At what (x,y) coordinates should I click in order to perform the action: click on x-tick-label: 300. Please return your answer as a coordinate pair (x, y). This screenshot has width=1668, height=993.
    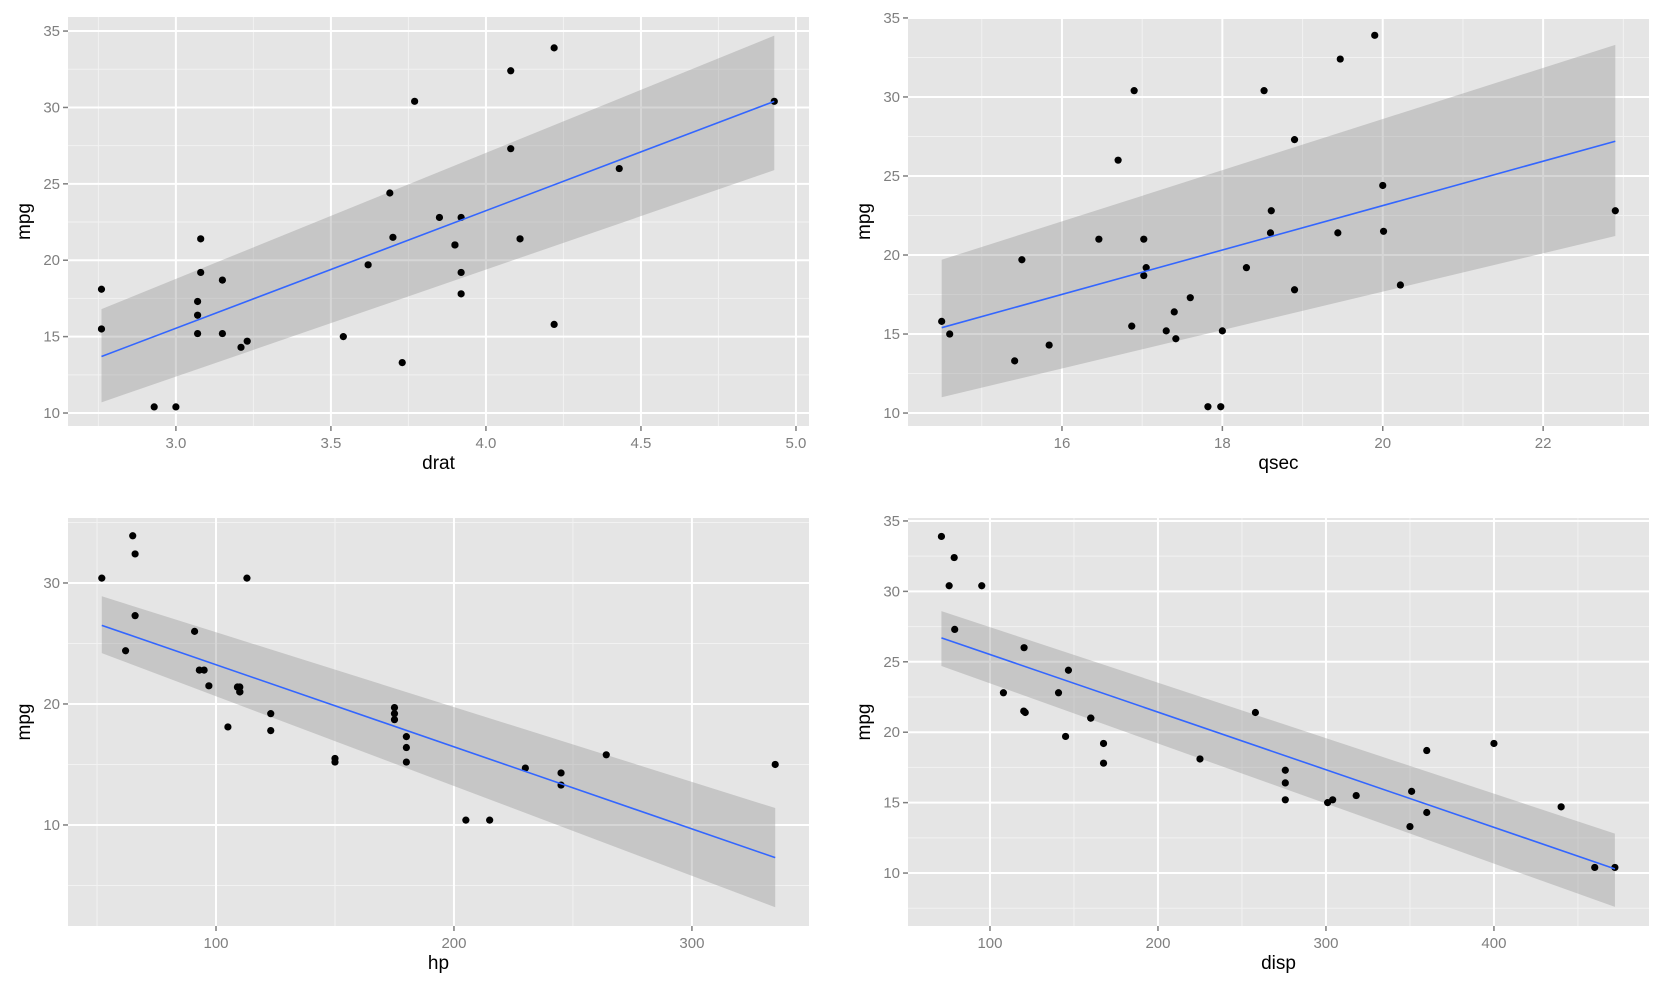
    Looking at the image, I should click on (1325, 943).